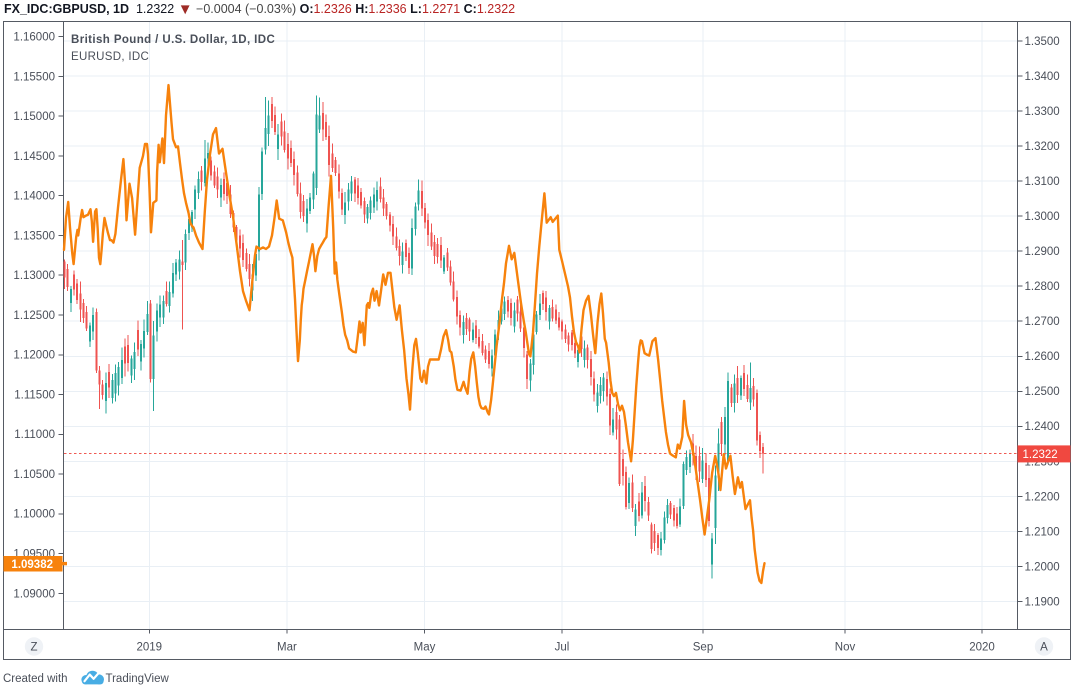 This screenshot has width=1077, height=693. Describe the element at coordinates (1042, 252) in the screenshot. I see `svg-text: 1.2900` at that location.